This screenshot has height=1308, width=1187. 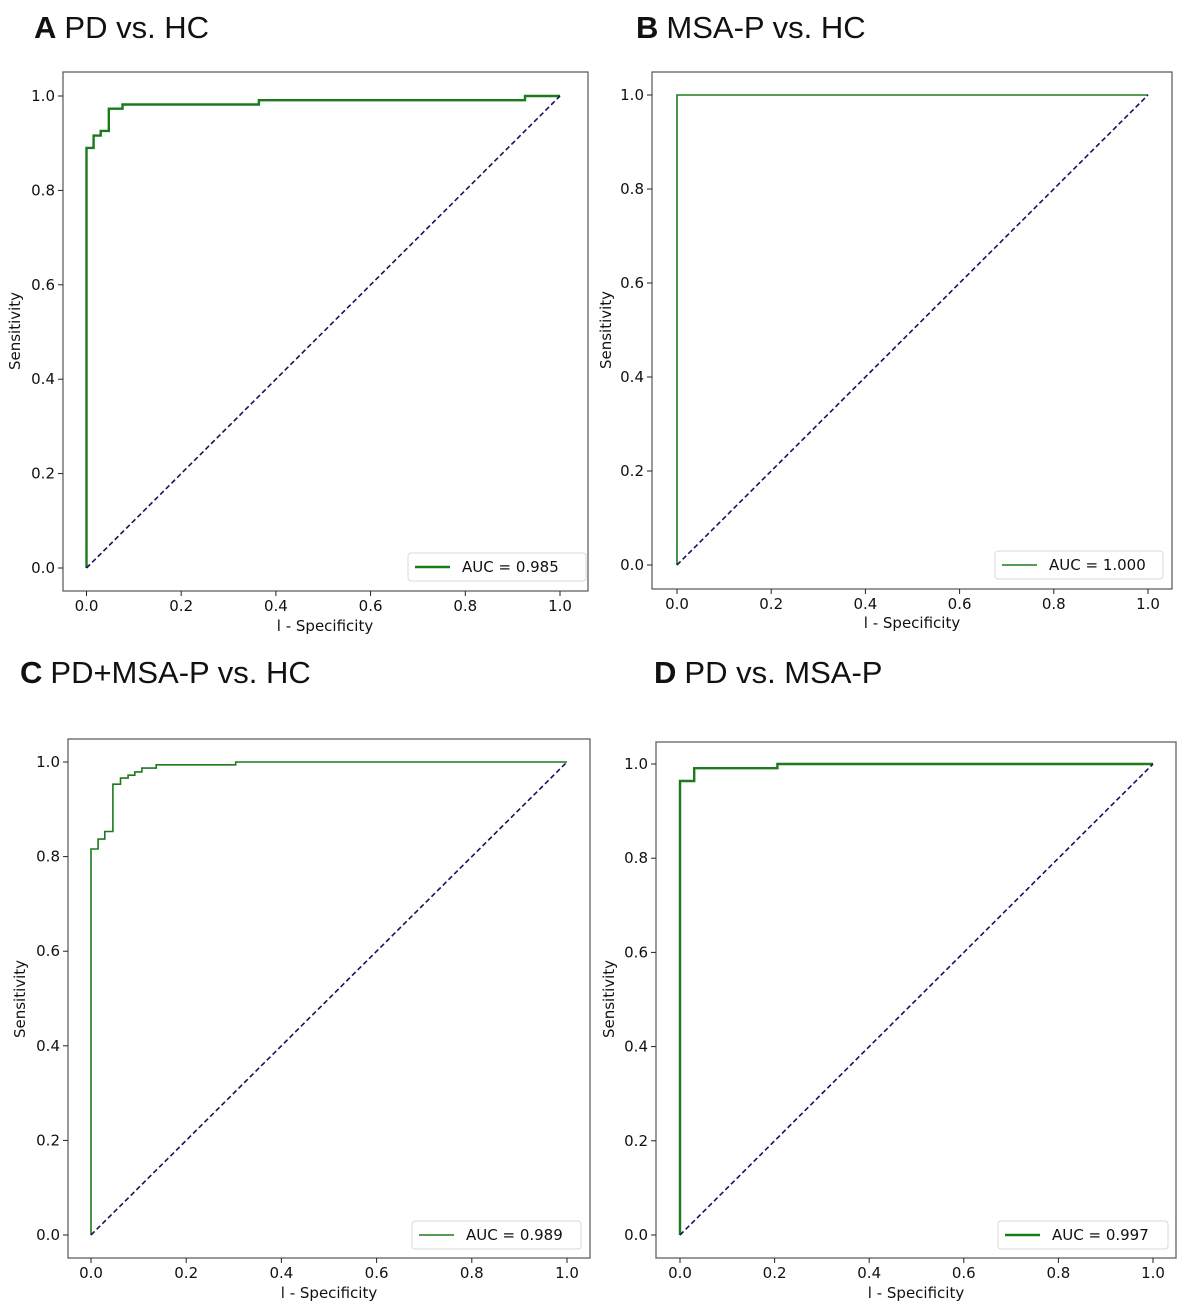 I want to click on panel-letter: D, so click(x=665, y=672).